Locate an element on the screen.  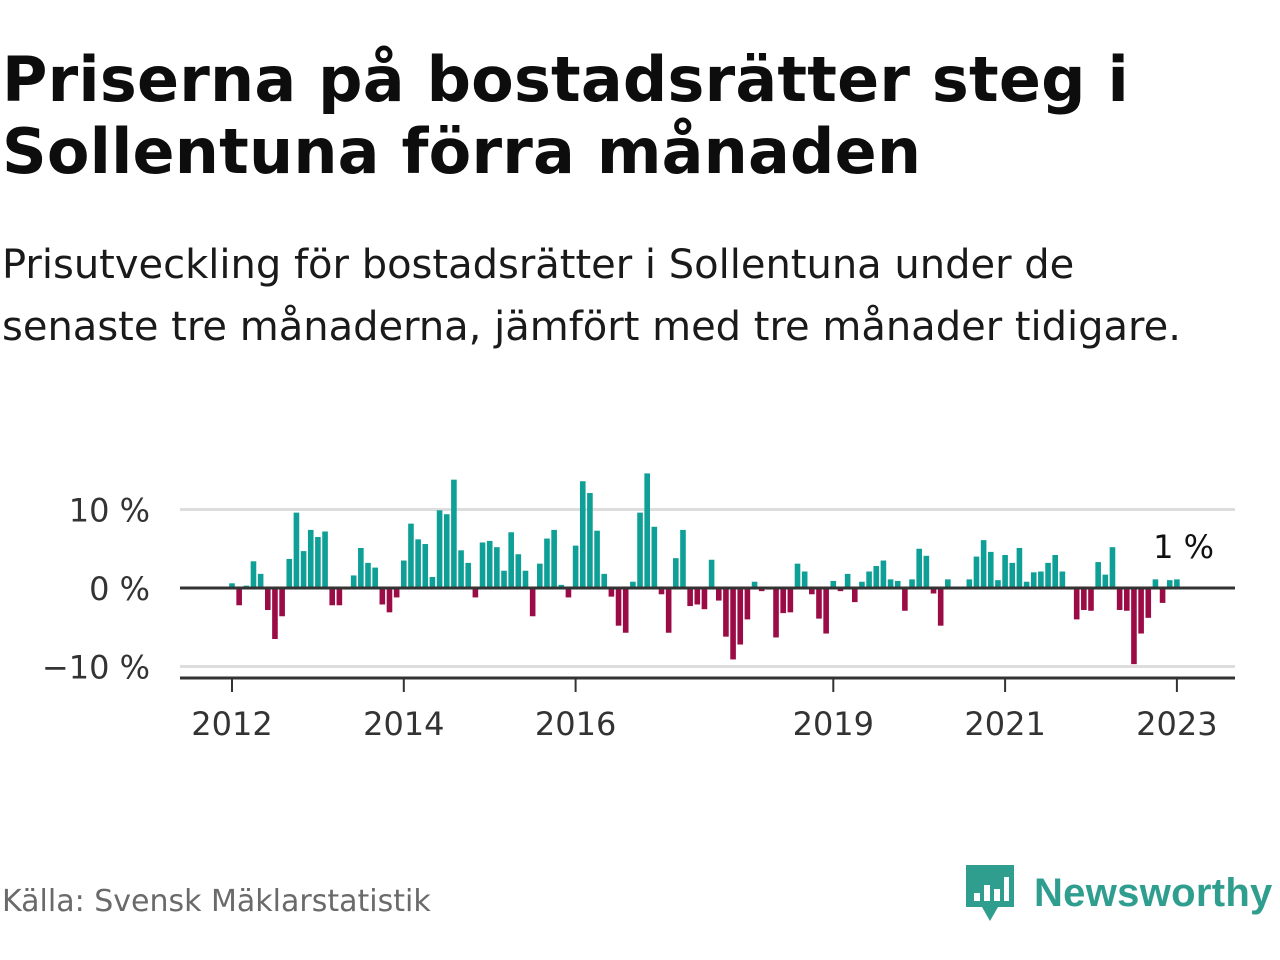
grid-lines is located at coordinates (707, 588).